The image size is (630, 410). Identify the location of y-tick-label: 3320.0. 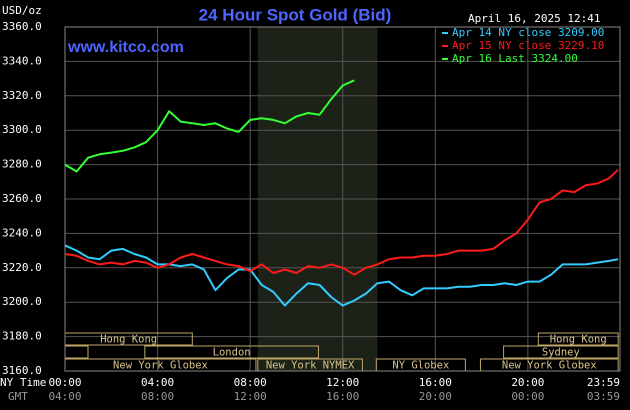
(22, 95).